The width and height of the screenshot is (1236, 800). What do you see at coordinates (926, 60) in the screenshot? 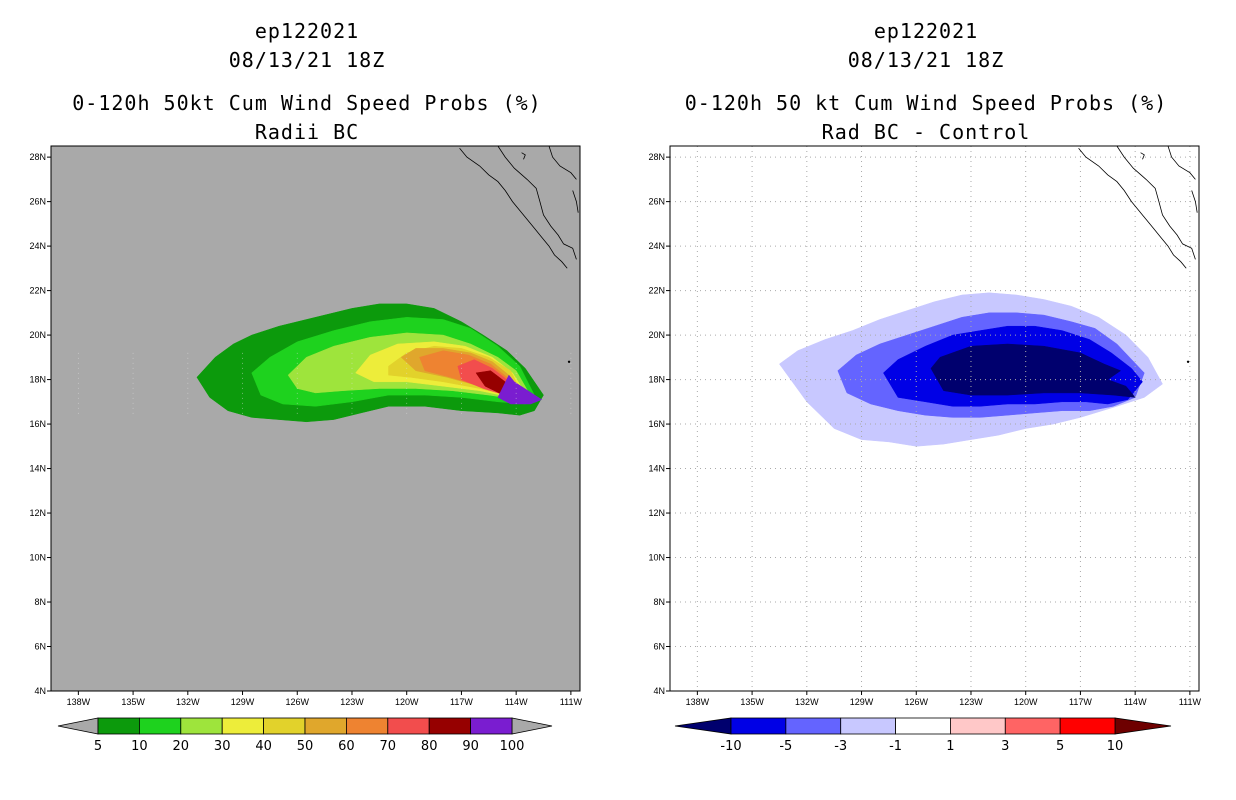
I see `right-date: 08/13/21 18Z` at bounding box center [926, 60].